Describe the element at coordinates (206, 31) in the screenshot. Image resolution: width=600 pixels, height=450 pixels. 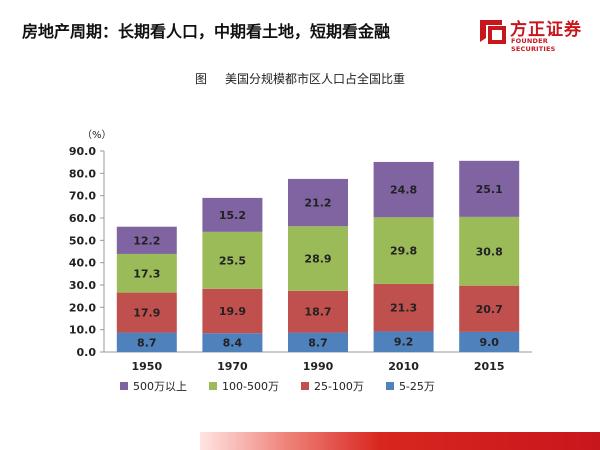
I see `slide-title: 房地产周期：长期看人口，中期看土地，短期看金融` at that location.